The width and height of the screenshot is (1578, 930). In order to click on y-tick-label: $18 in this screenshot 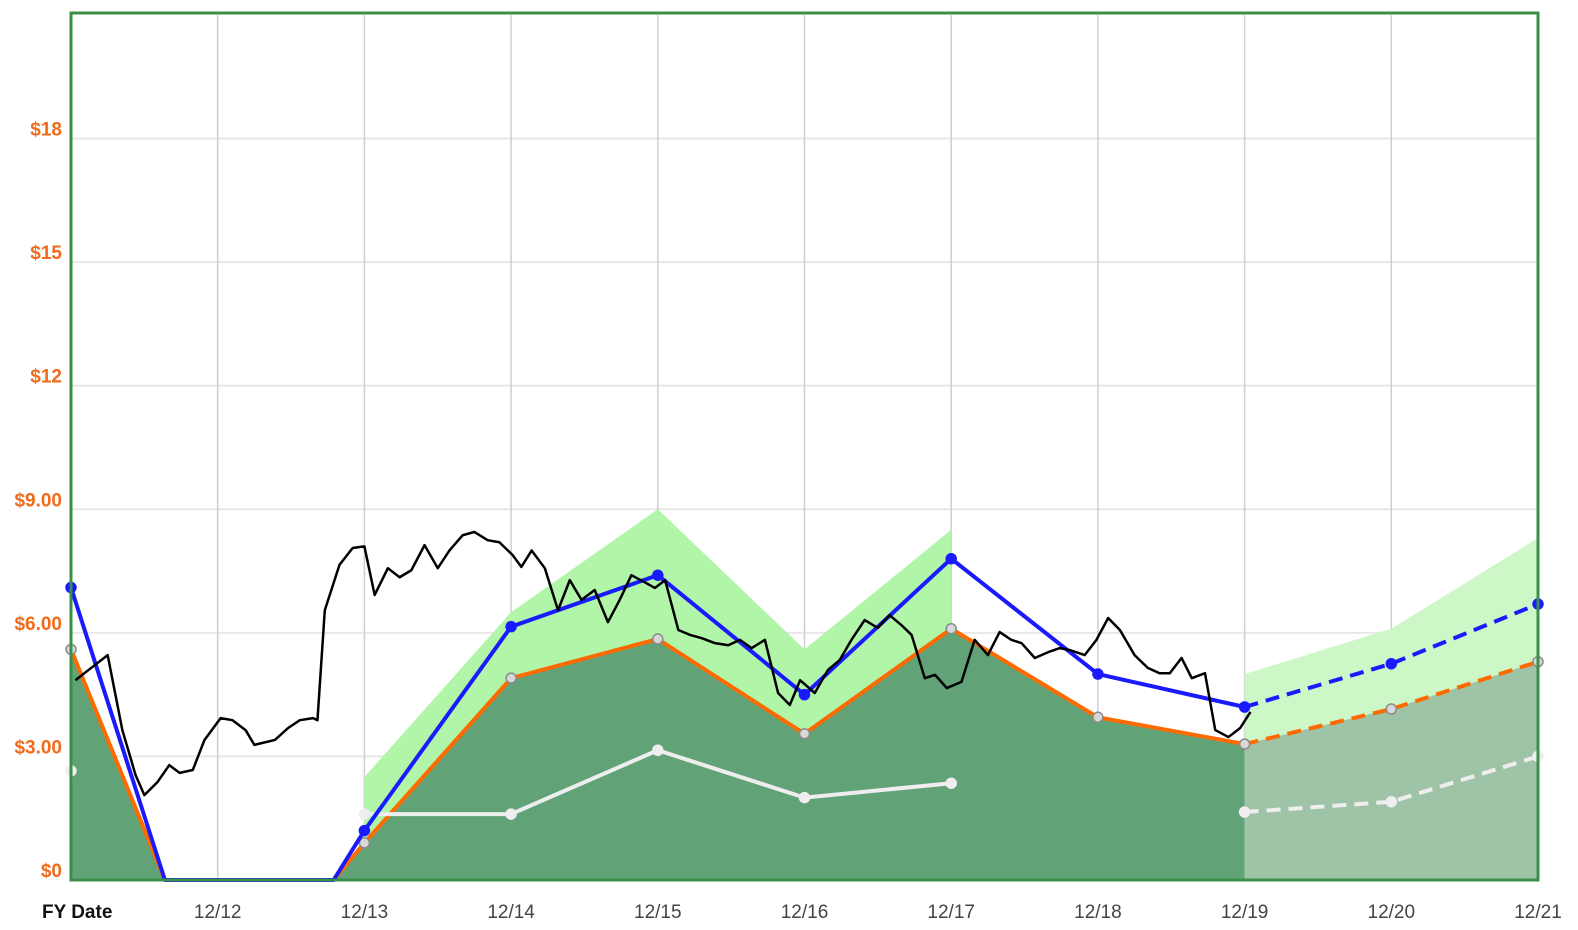, I will do `click(46, 130)`.